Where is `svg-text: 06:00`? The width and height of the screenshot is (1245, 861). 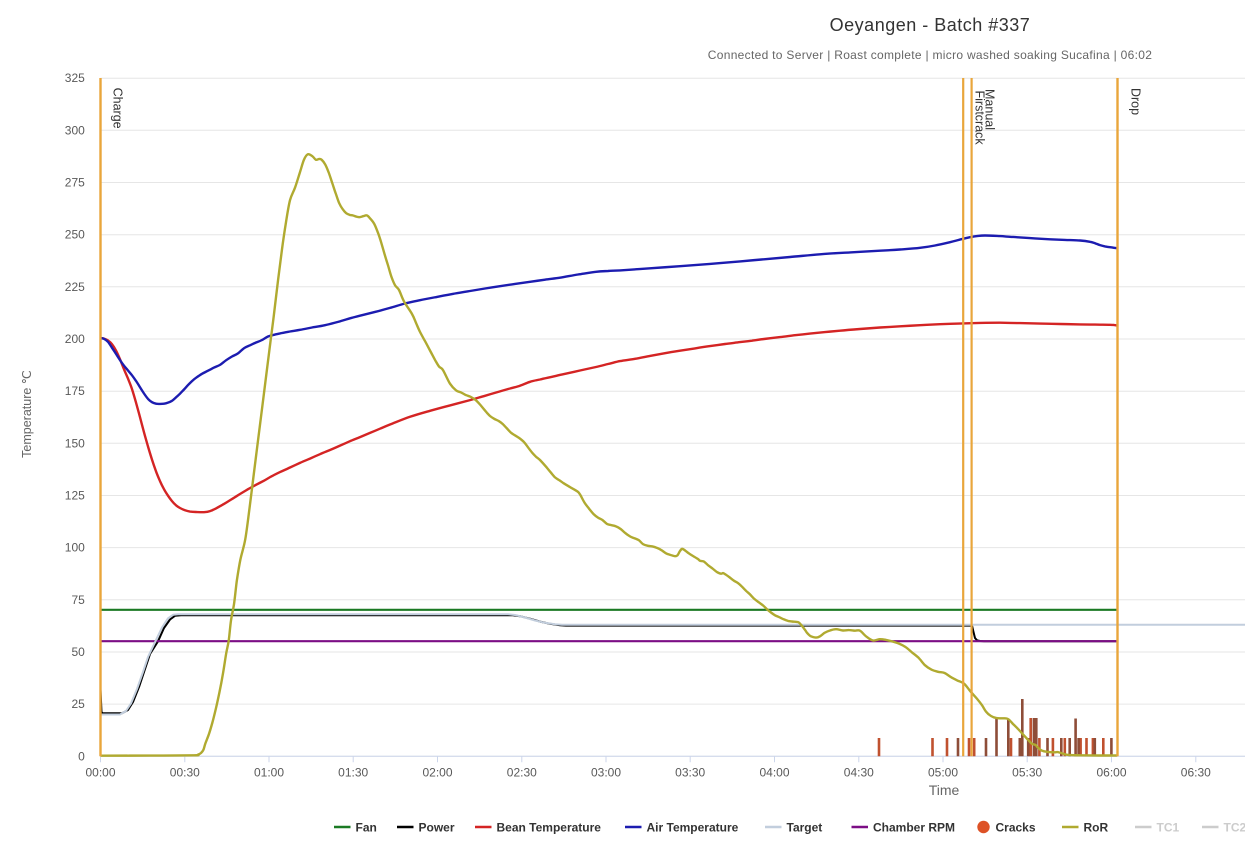
svg-text: 06:00 is located at coordinates (1111, 773).